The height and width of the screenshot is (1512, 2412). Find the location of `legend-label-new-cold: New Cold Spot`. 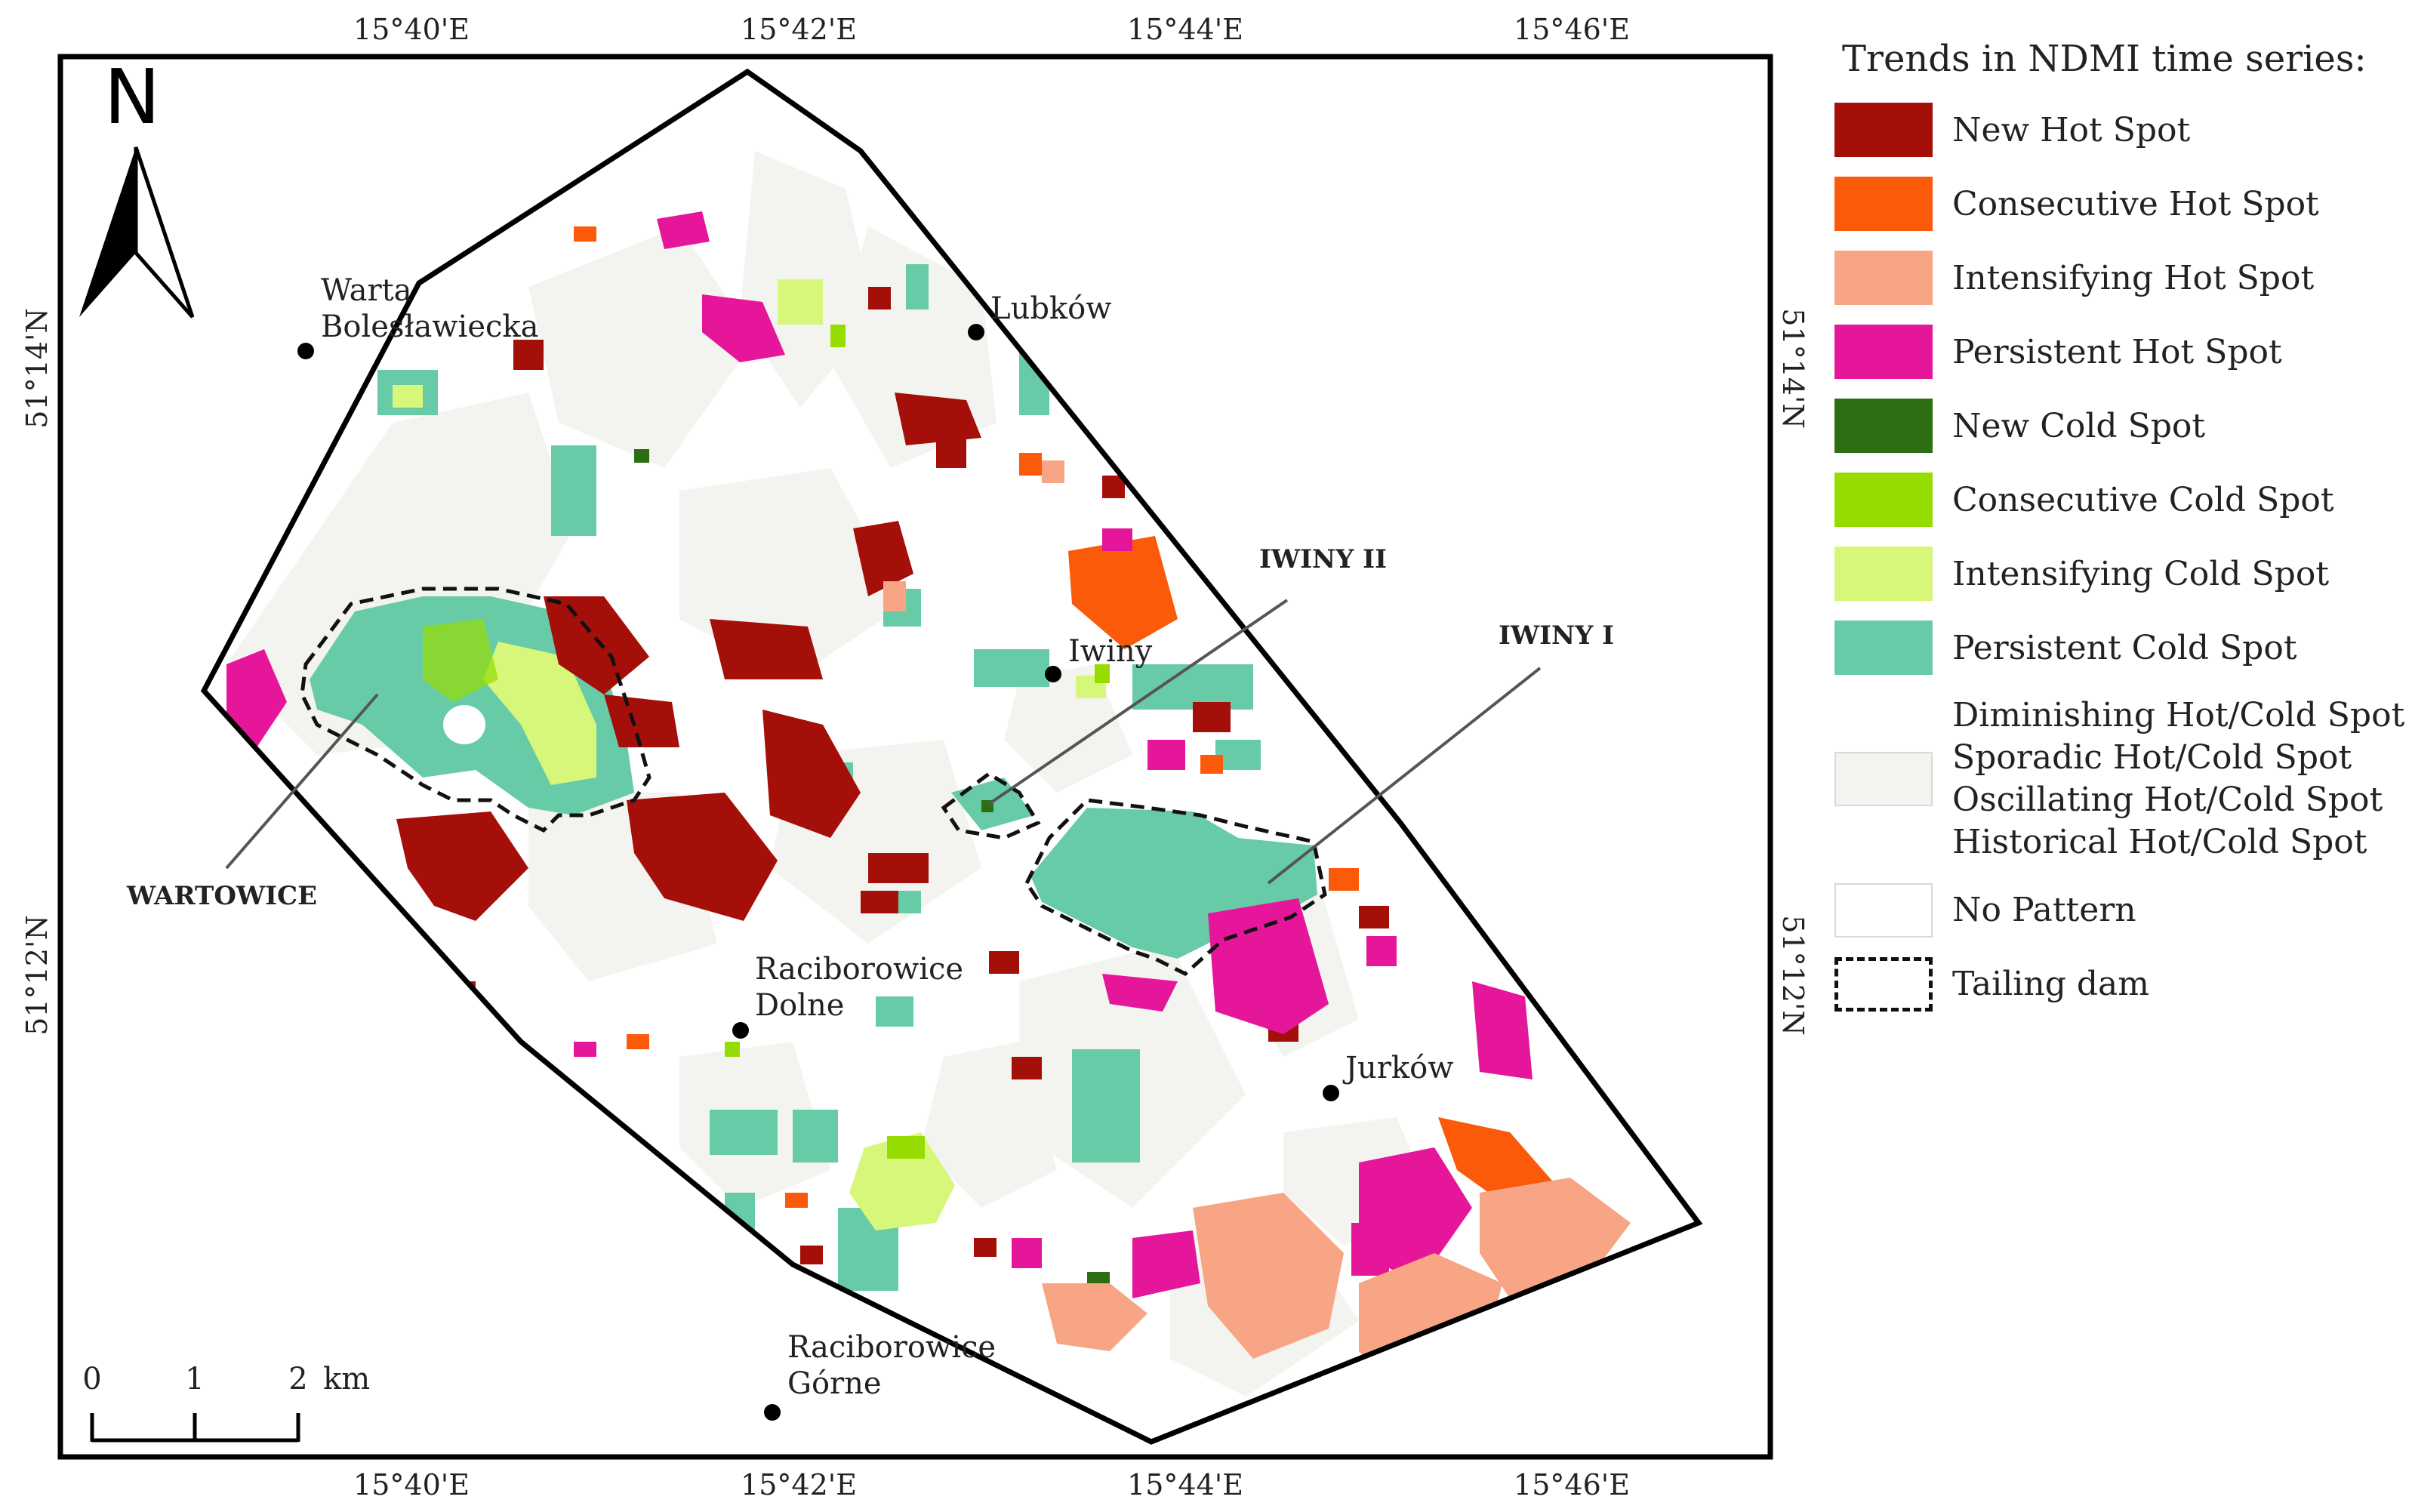

legend-label-new-cold: New Cold Spot is located at coordinates (2079, 426).